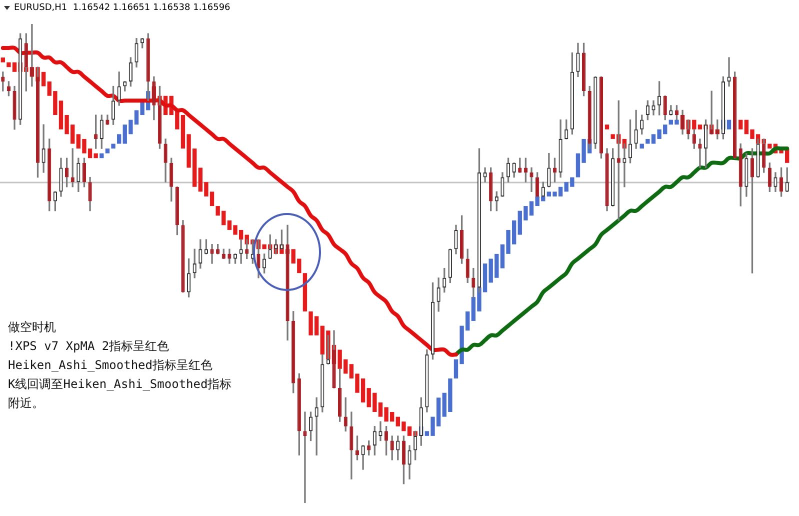 Image resolution: width=799 pixels, height=516 pixels. I want to click on chart-title: EURUSD,H1 1.16542 1.16651 1.16538 1.16596, so click(122, 8).